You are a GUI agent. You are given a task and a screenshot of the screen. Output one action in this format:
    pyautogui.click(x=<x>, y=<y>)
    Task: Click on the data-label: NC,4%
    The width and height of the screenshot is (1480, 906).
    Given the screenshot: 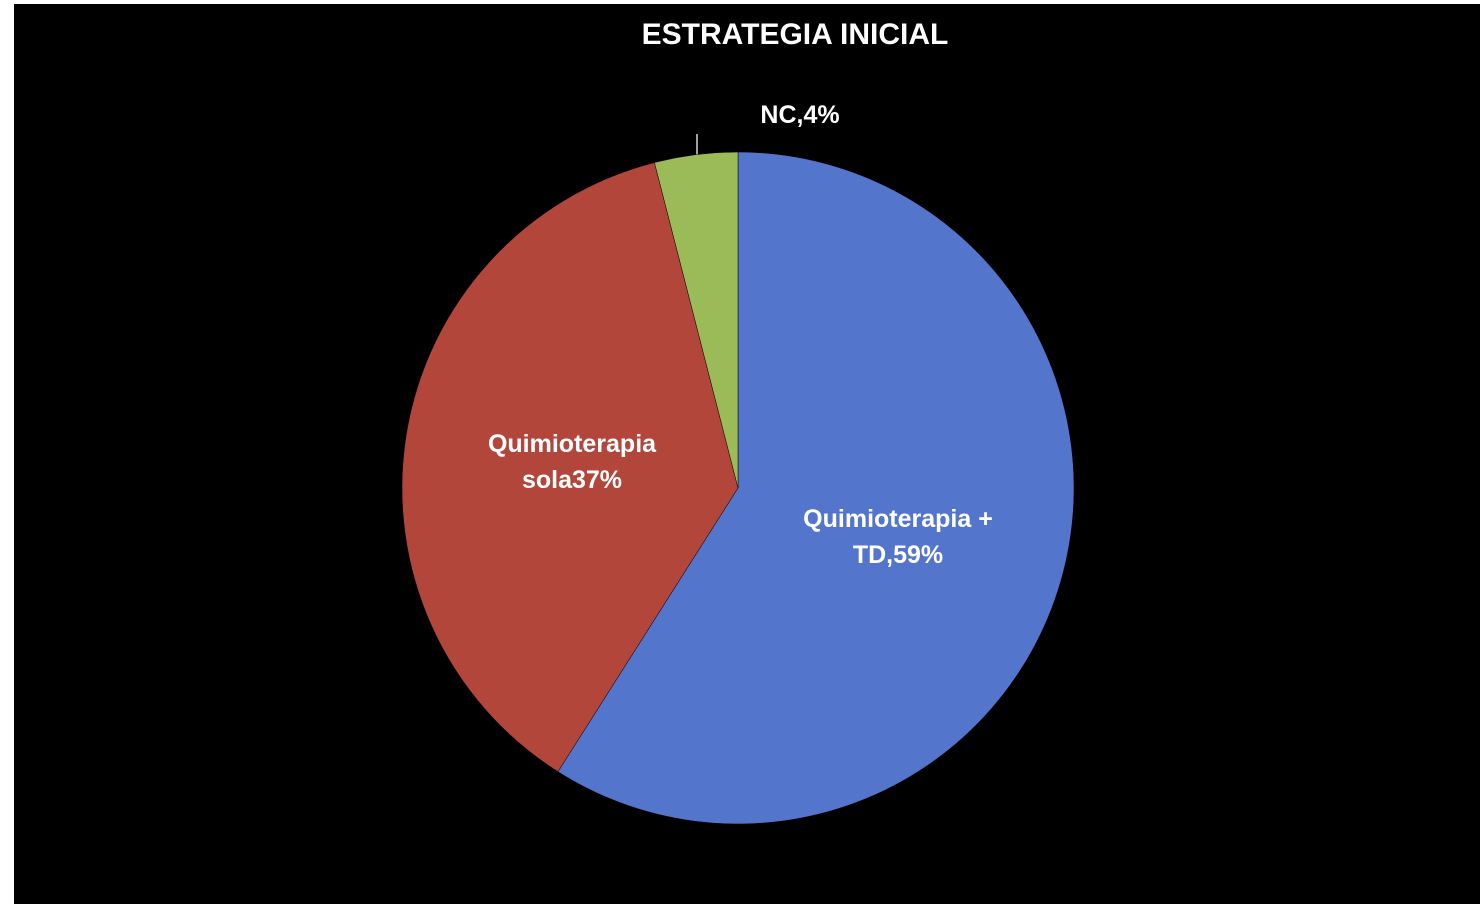 What is the action you would take?
    pyautogui.click(x=800, y=115)
    